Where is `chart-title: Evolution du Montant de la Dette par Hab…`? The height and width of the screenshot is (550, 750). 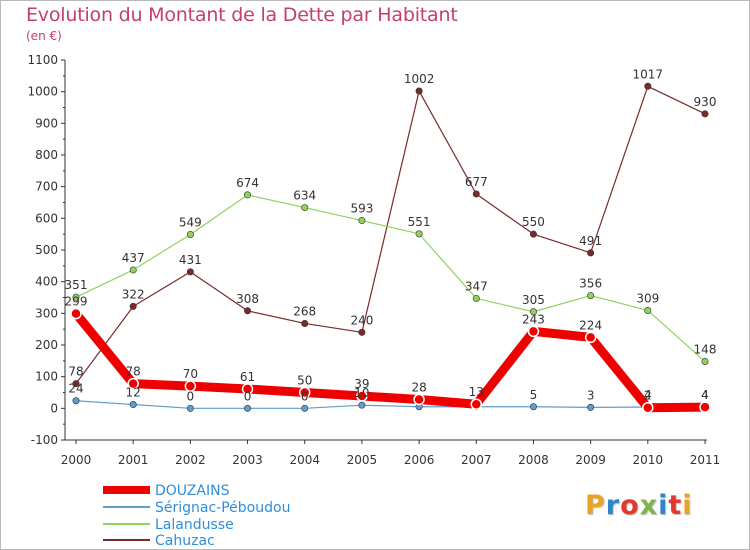
chart-title: Evolution du Montant de la Dette par Hab… is located at coordinates (242, 15).